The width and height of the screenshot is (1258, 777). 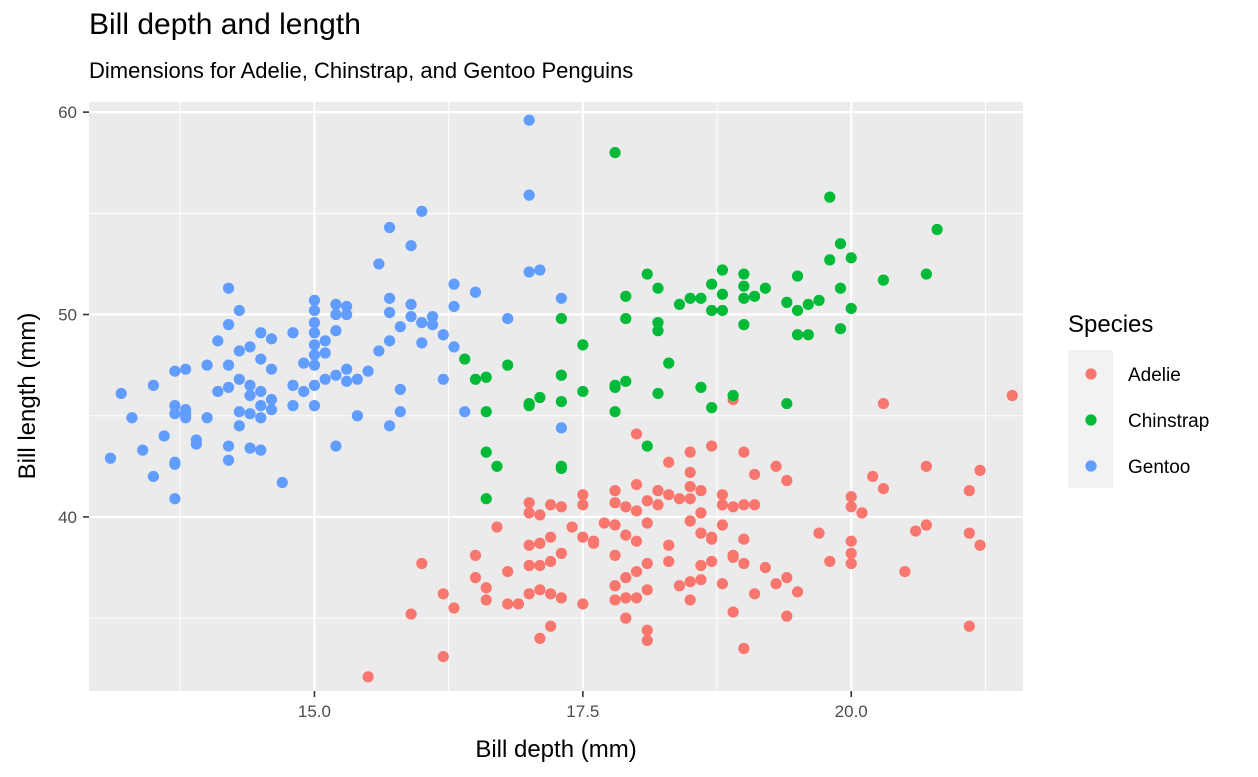 I want to click on legend-label-gentoo: Gentoo, so click(x=1159, y=467).